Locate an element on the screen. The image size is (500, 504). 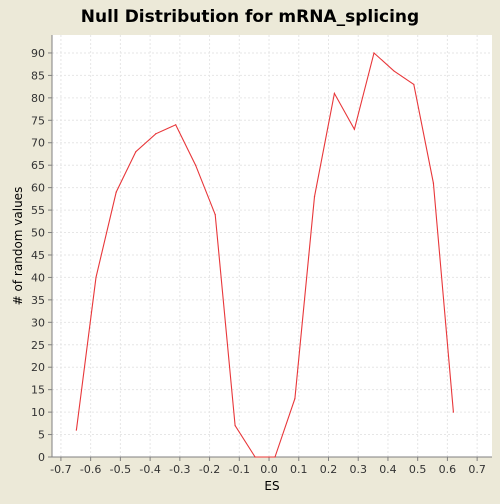
x-tick-label: 0.3 is located at coordinates (358, 469).